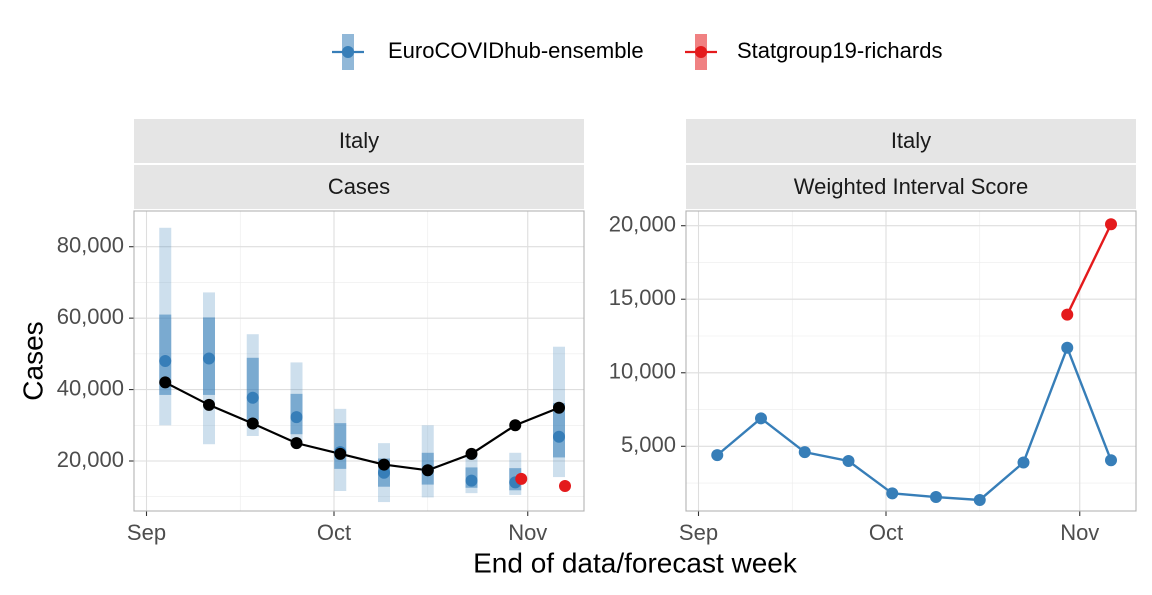  Describe the element at coordinates (90, 316) in the screenshot. I see `y-tick-label-2: 60,000` at that location.